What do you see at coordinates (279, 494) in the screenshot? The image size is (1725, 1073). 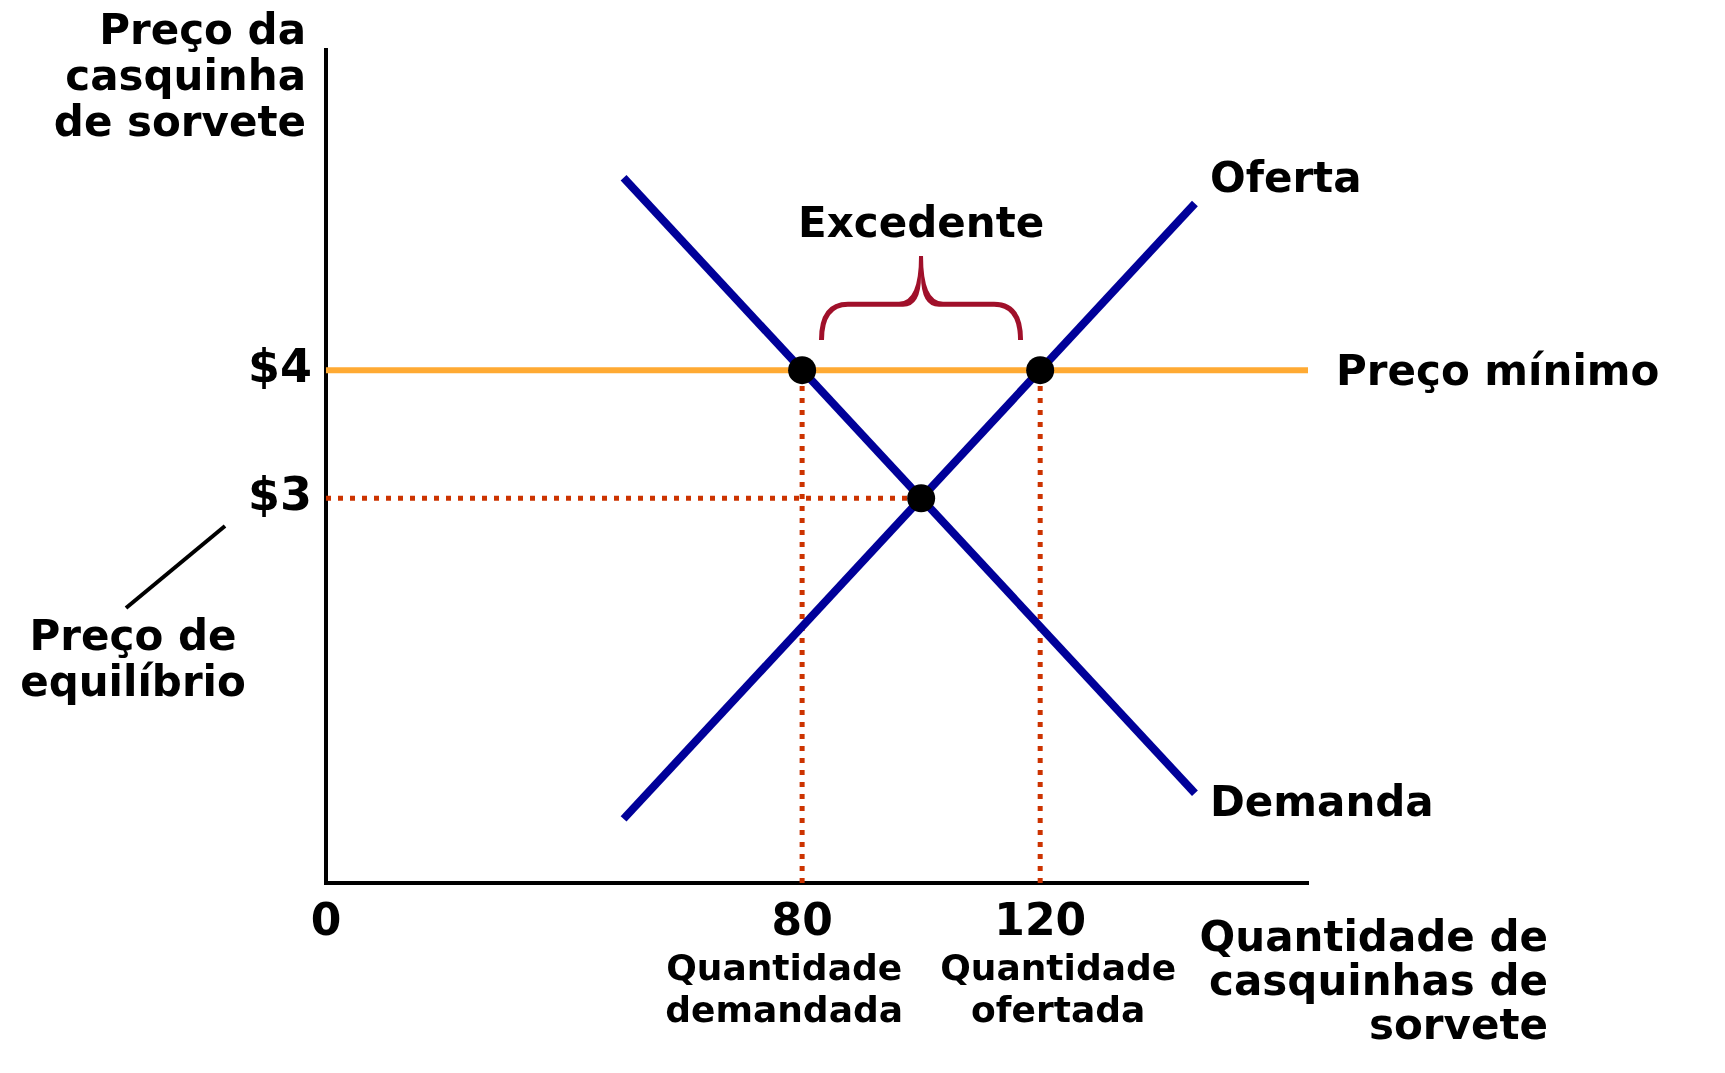 I see `y-tick-label: $3` at bounding box center [279, 494].